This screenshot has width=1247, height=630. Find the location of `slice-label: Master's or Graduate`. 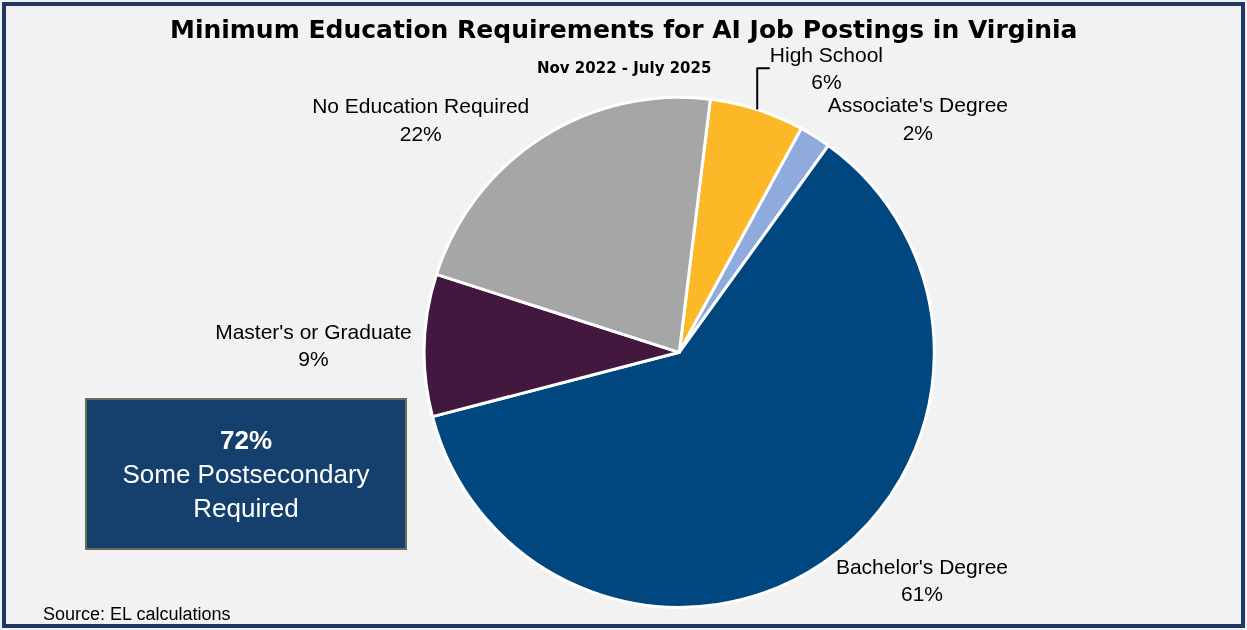

slice-label: Master's or Graduate is located at coordinates (313, 332).